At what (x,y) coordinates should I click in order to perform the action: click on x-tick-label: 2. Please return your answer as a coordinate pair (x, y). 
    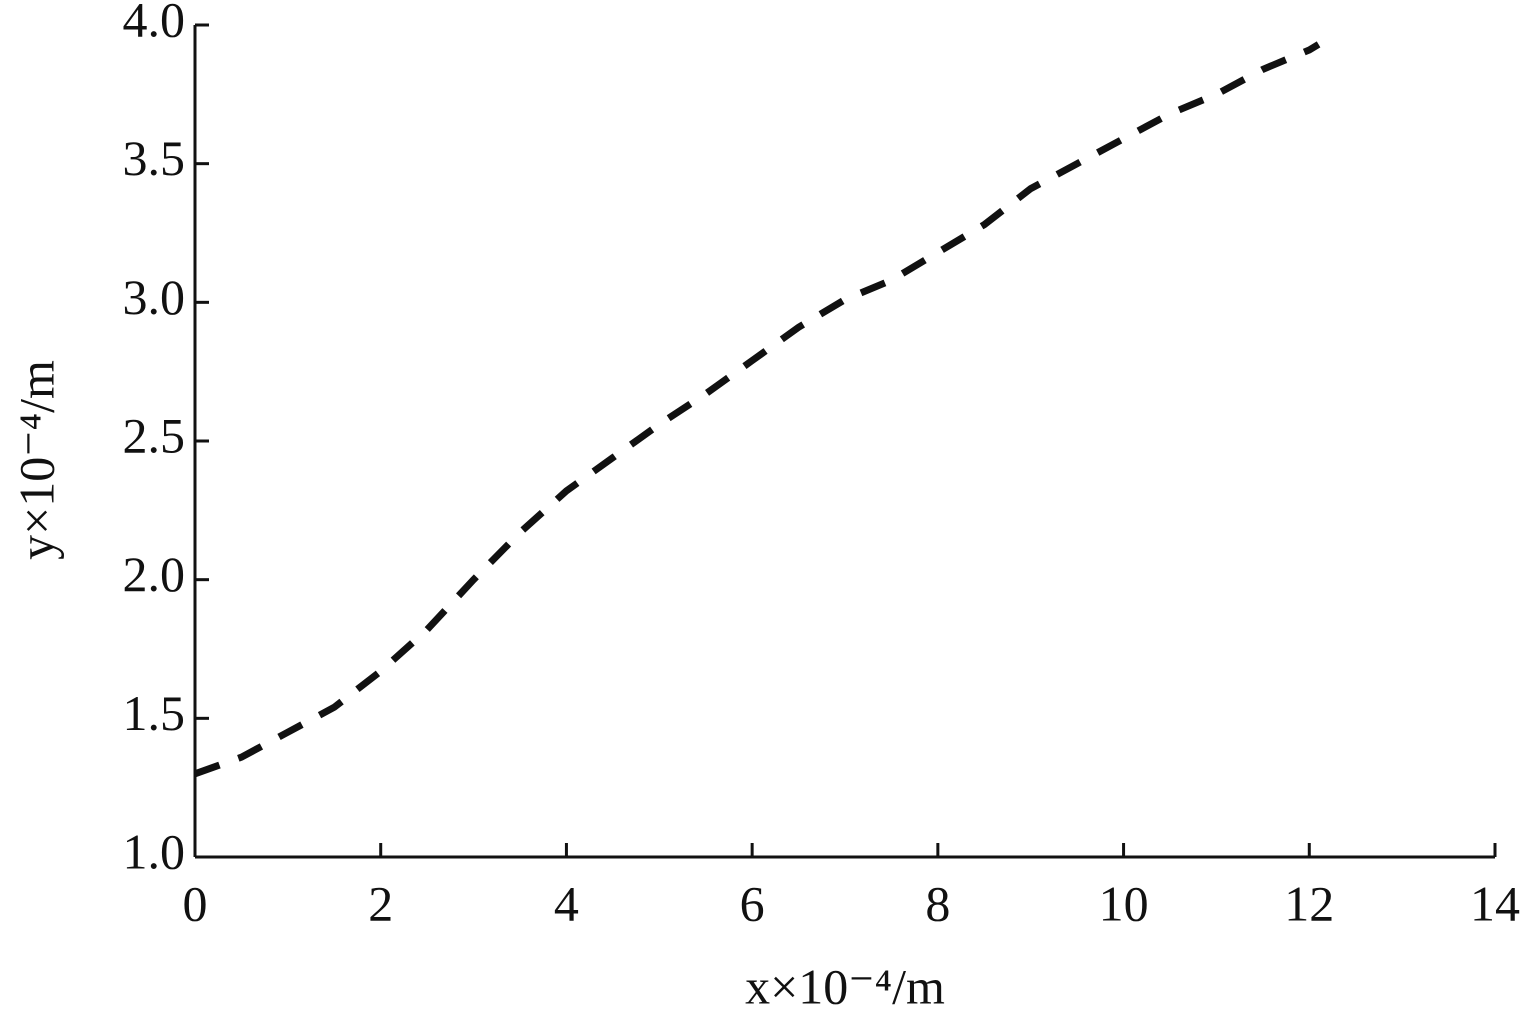
    Looking at the image, I should click on (380, 903).